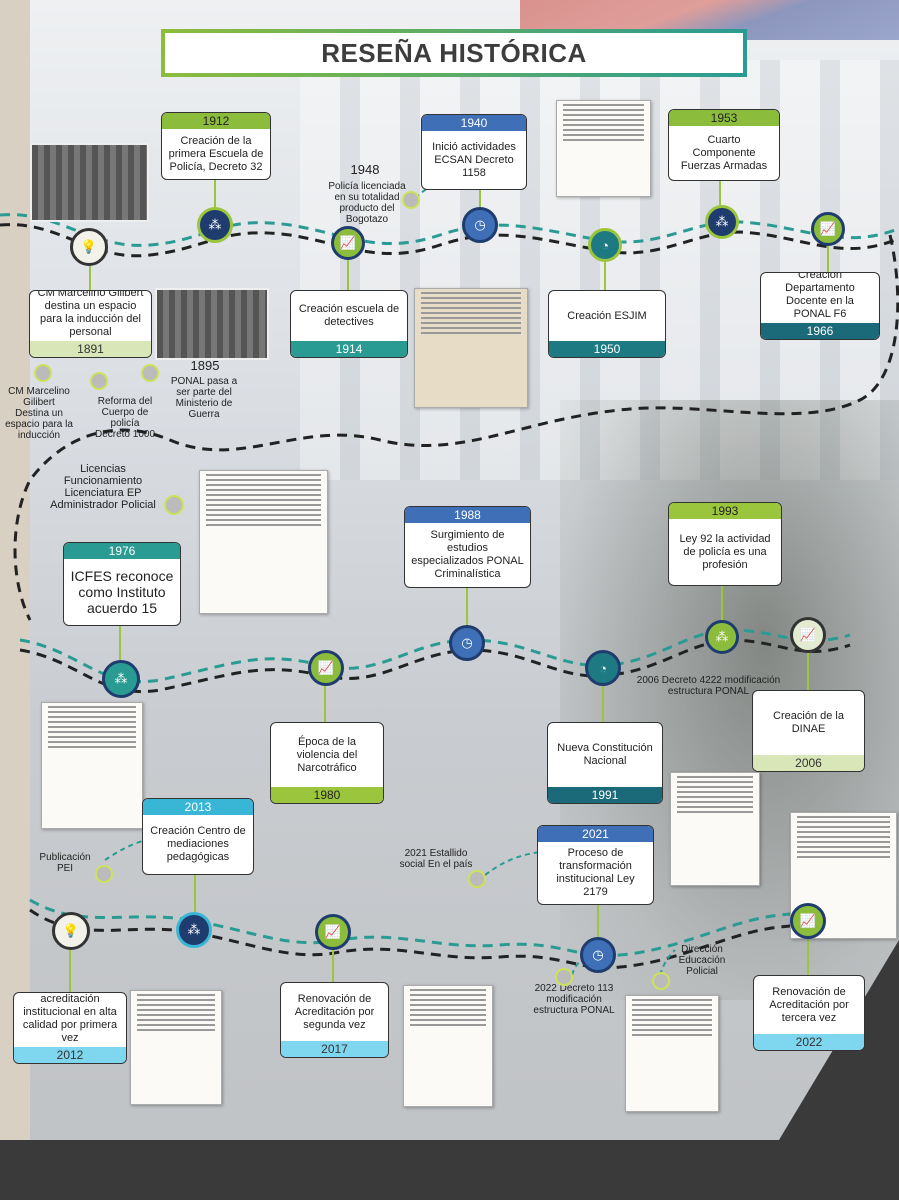  I want to click on card-year: 2022, so click(809, 1042).